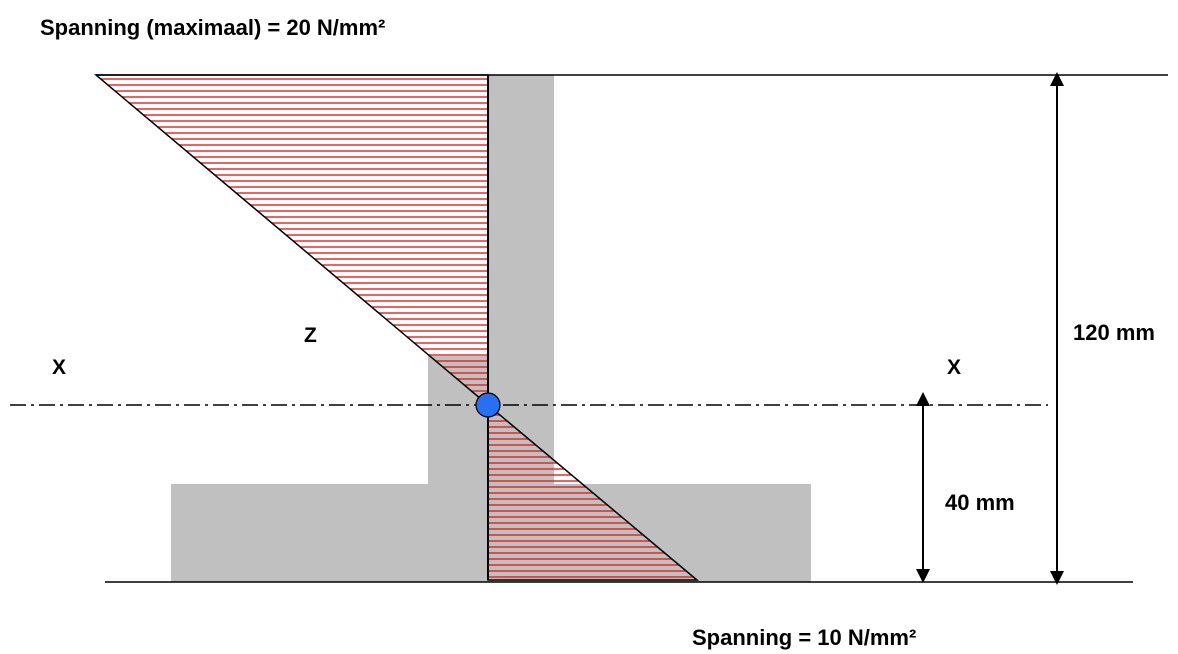  I want to click on height-na-label: 40 mm, so click(980, 502).